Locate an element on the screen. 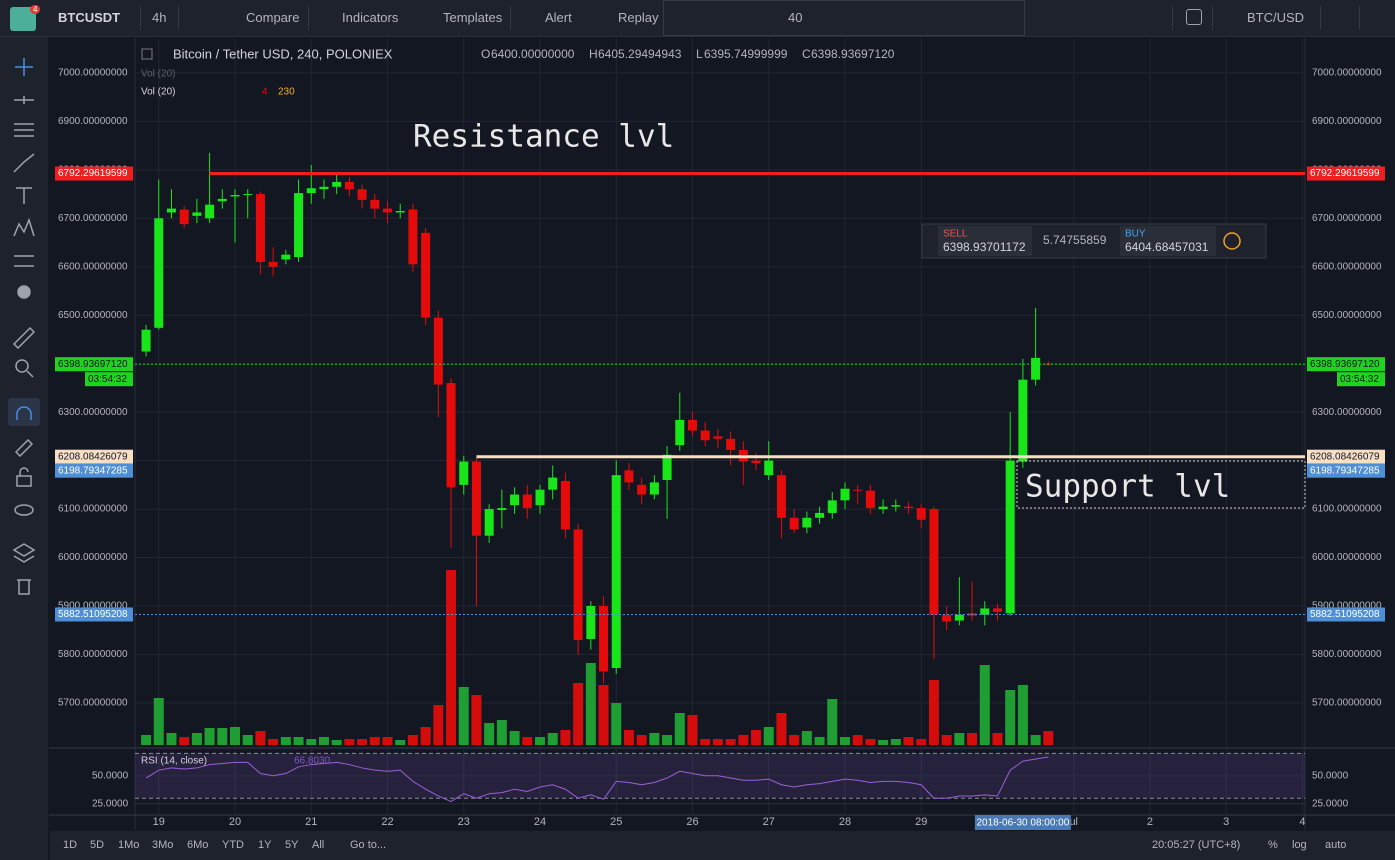 This screenshot has width=1395, height=860. x-tick-label: 4 is located at coordinates (1302, 822).